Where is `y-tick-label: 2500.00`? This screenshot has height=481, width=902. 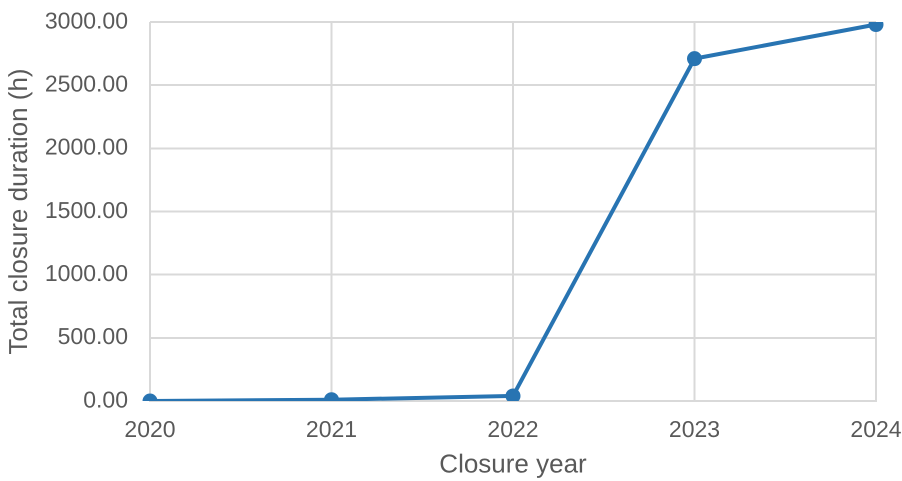
y-tick-label: 2500.00 is located at coordinates (86, 83).